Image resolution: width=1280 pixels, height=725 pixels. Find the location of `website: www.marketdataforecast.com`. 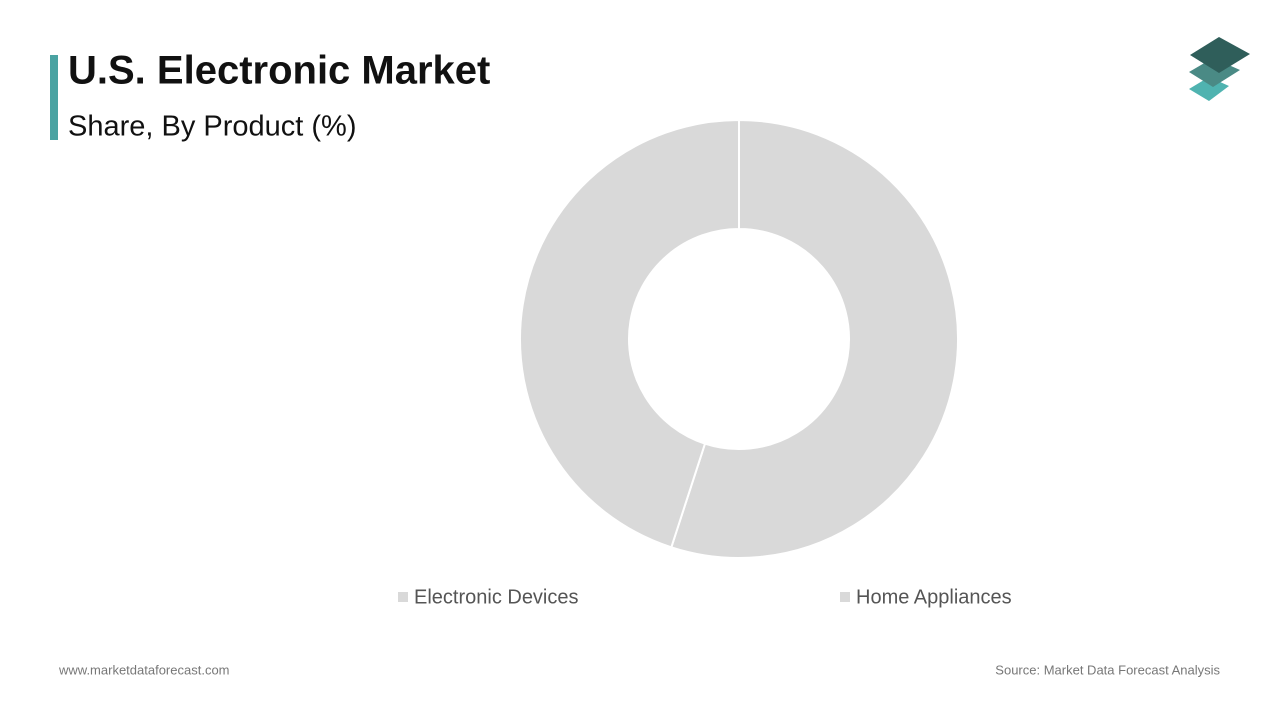

website: www.marketdataforecast.com is located at coordinates (144, 669).